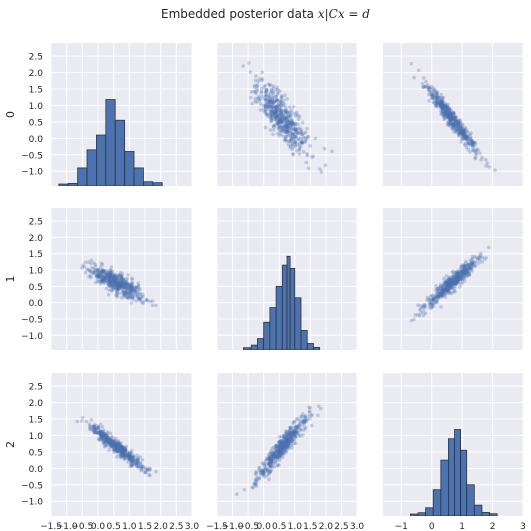 Image resolution: width=531 pixels, height=531 pixels. Describe the element at coordinates (36, 223) in the screenshot. I see `y-tick-label: 2.5` at that location.